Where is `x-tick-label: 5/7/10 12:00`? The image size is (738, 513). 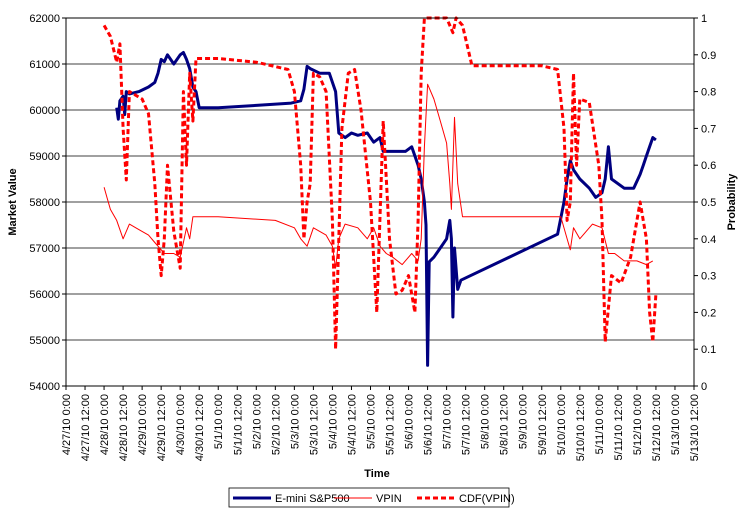 x-tick-label: 5/7/10 12:00 is located at coordinates (467, 424).